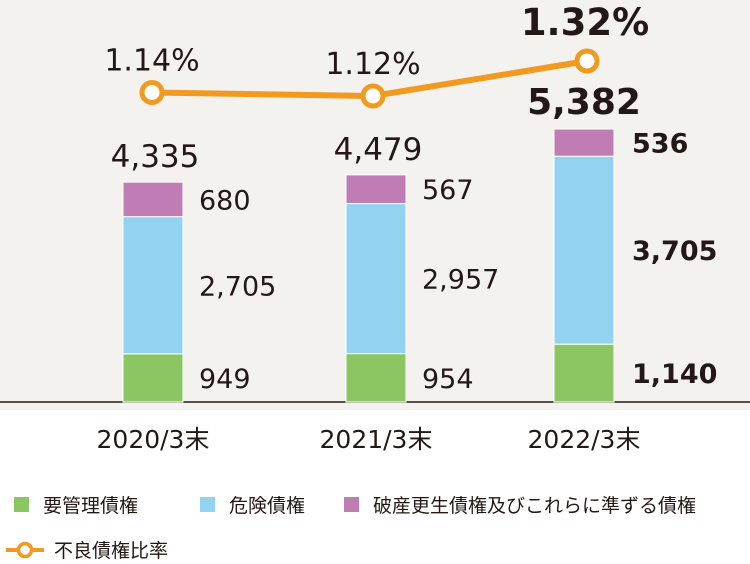 The image size is (750, 564). What do you see at coordinates (448, 190) in the screenshot?
I see `segment-value-label: 567` at bounding box center [448, 190].